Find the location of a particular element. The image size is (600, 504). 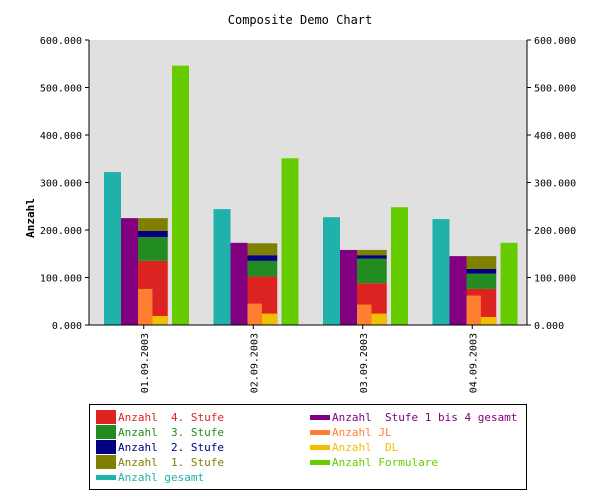

y-tick-label-right: 100.000 is located at coordinates (555, 279).